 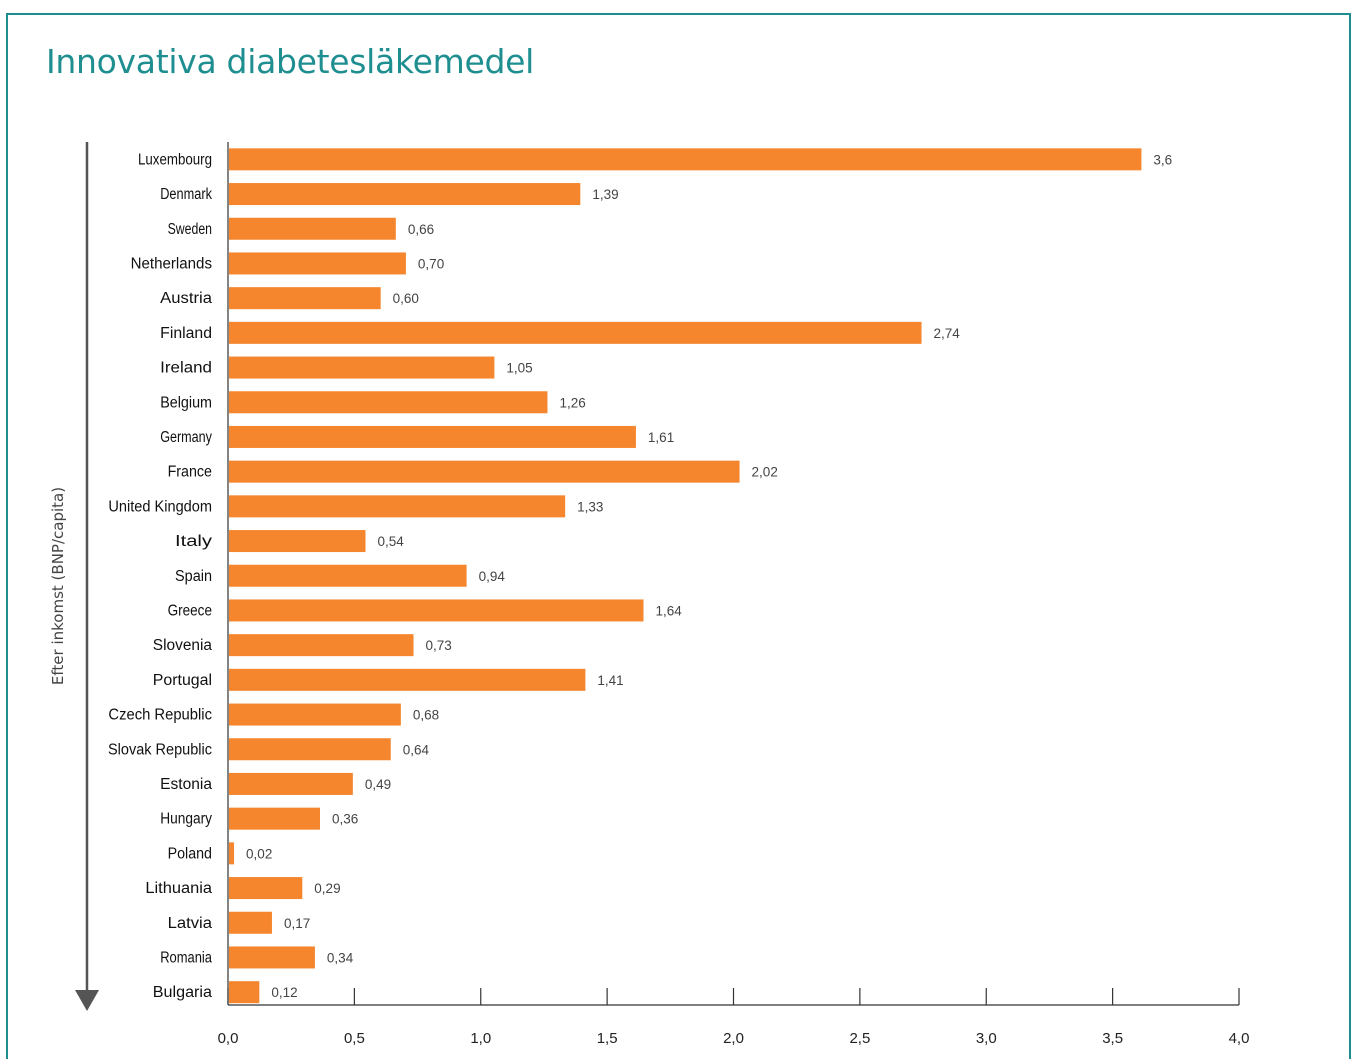 What do you see at coordinates (765, 472) in the screenshot?
I see `value-label: 2,02` at bounding box center [765, 472].